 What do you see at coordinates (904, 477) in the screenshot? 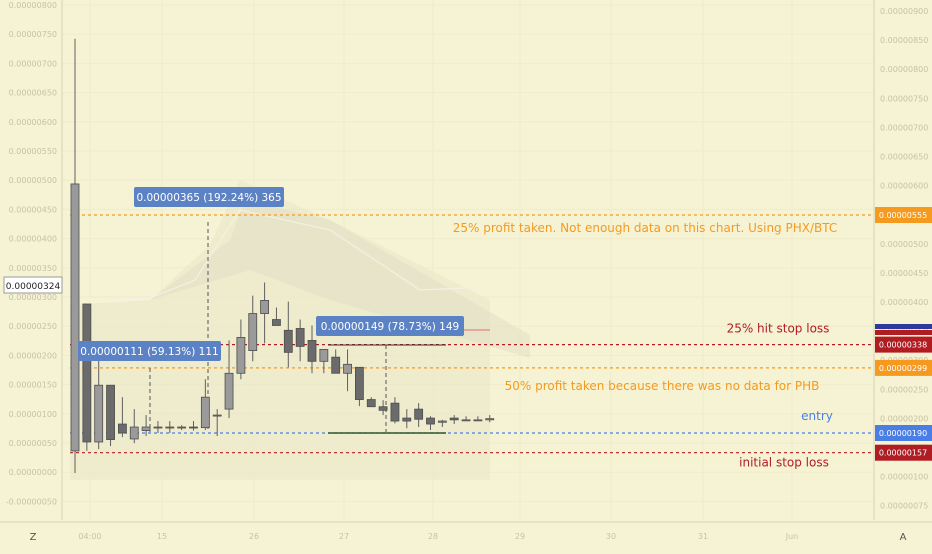
I see `right-axis-tick: 0.00000100` at bounding box center [904, 477].